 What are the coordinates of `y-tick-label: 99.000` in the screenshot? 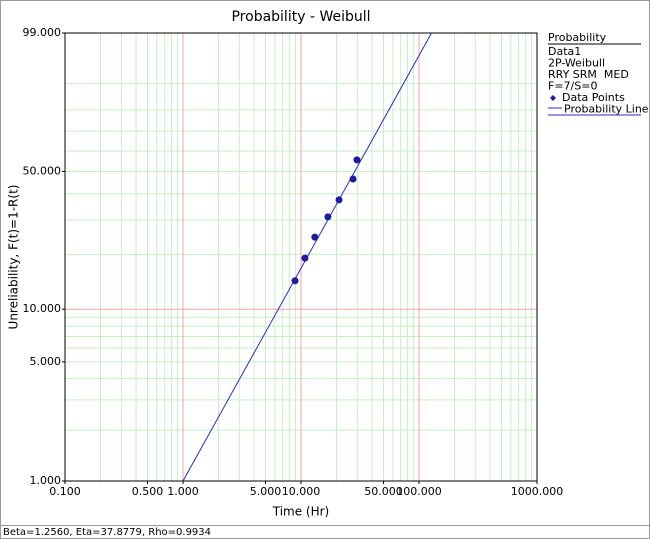 It's located at (42, 32).